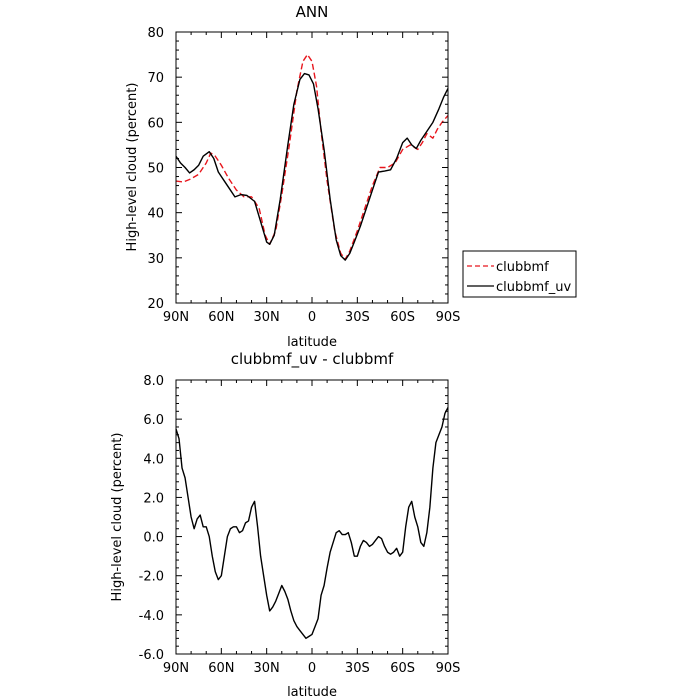  Describe the element at coordinates (155, 123) in the screenshot. I see `y-tick-label: 60` at that location.